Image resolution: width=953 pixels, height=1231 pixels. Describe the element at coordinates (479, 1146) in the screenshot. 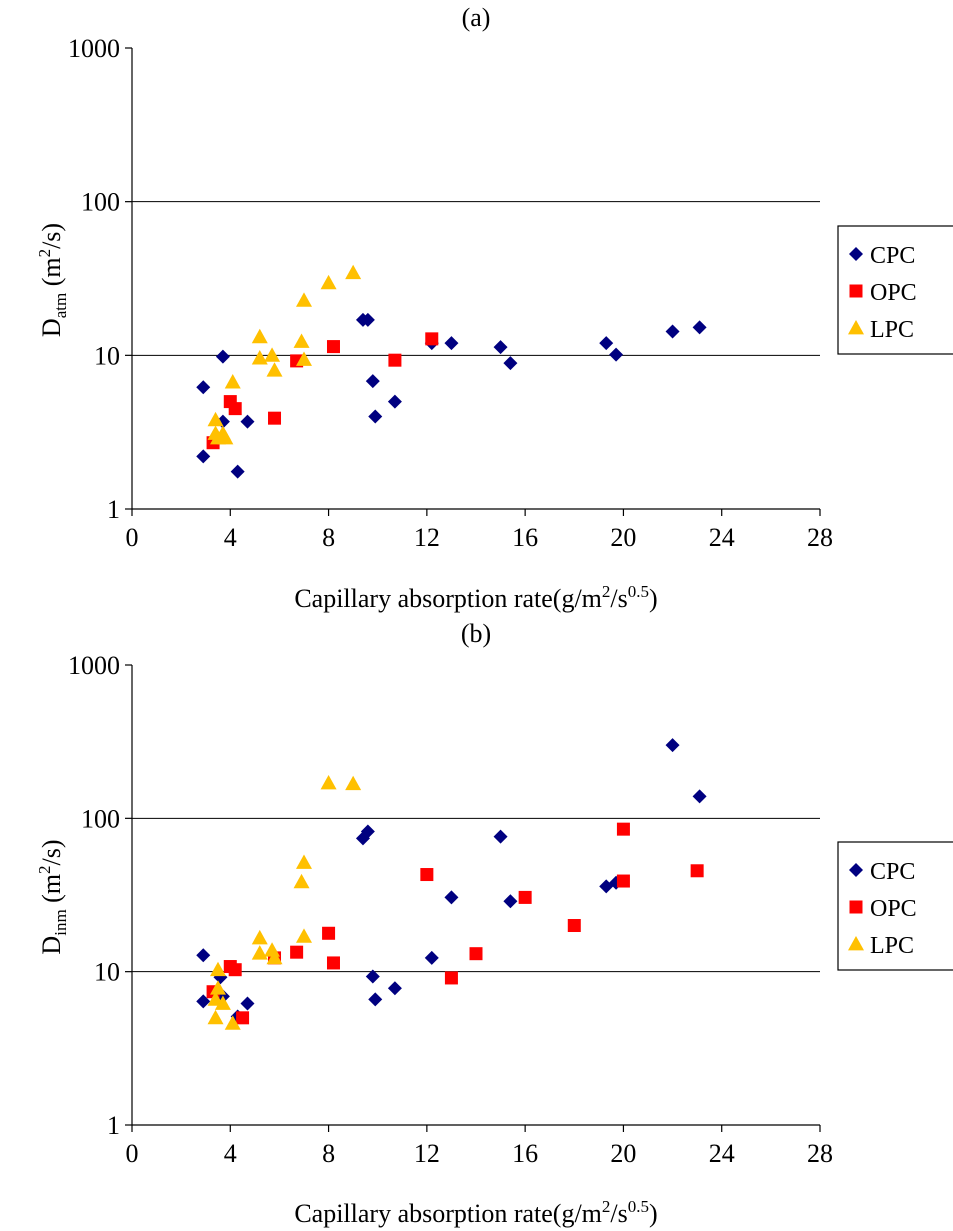

I see `panel-b-x-ticks: 0 4 8 12 16 20 24 28` at that location.